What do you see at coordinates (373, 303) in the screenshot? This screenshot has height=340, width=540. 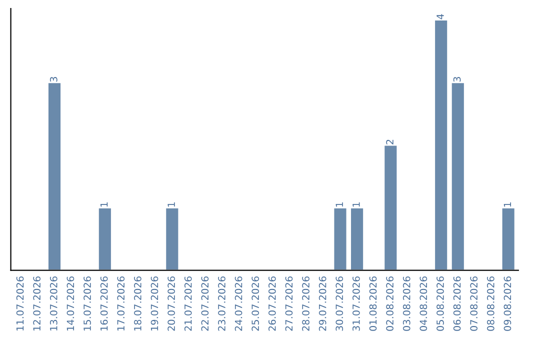 I see `x-tick-label: 01.08.2026` at bounding box center [373, 303].